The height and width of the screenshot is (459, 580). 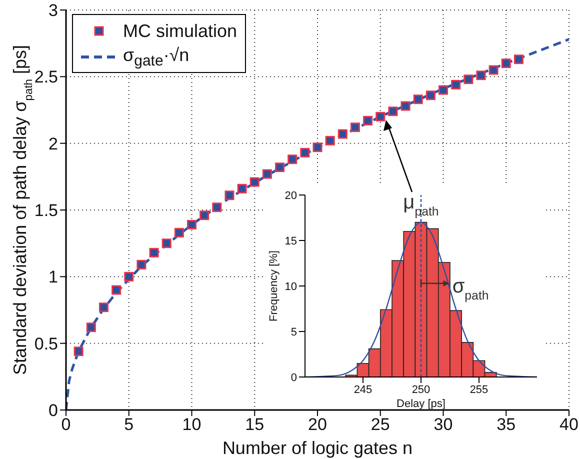 What do you see at coordinates (46, 344) in the screenshot?
I see `y-tick-label: 0.5` at bounding box center [46, 344].